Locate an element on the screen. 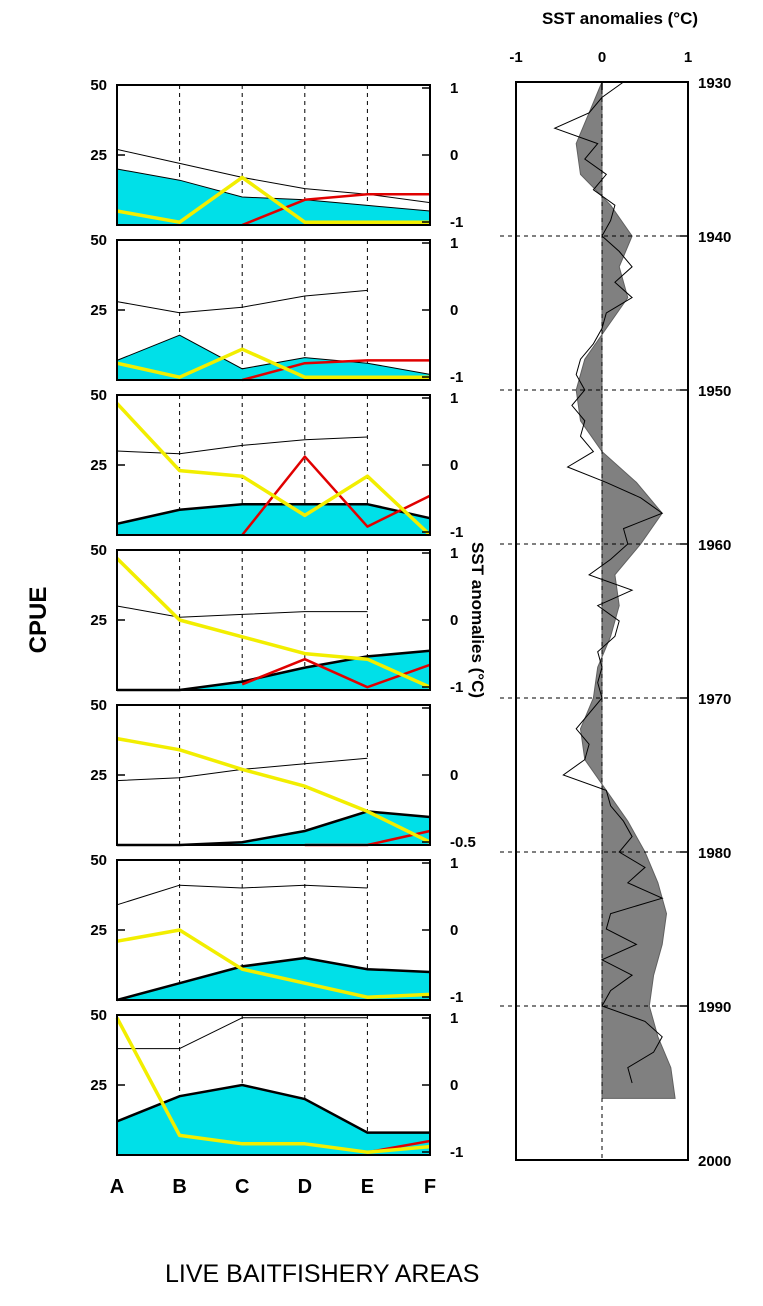 This screenshot has width=763, height=1306. cpue-panel-4: 50 25 1 0 -1 is located at coordinates (276, 619).